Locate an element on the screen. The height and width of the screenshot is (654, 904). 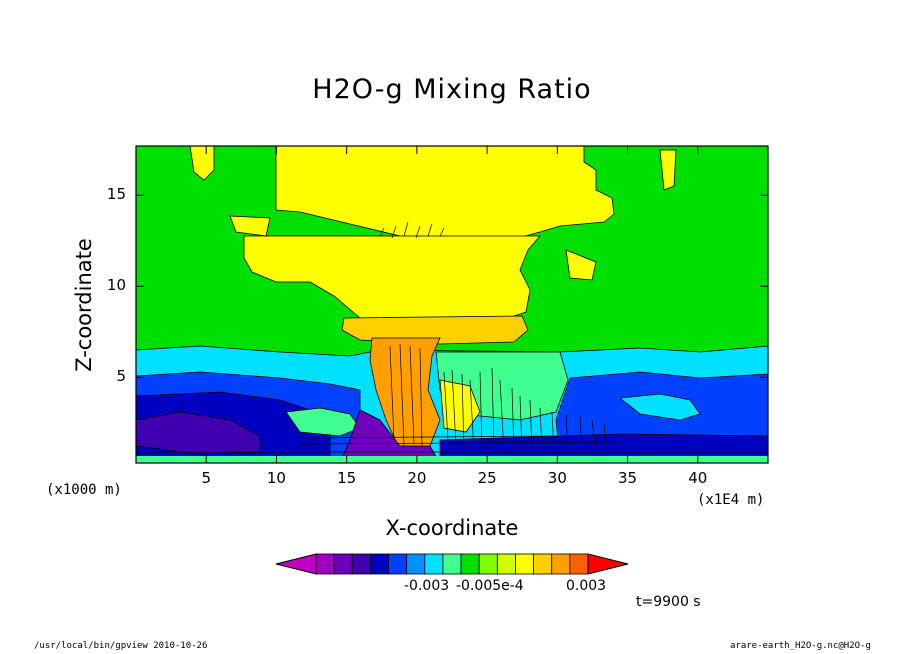
colorbar-label: 0.003 is located at coordinates (586, 586).